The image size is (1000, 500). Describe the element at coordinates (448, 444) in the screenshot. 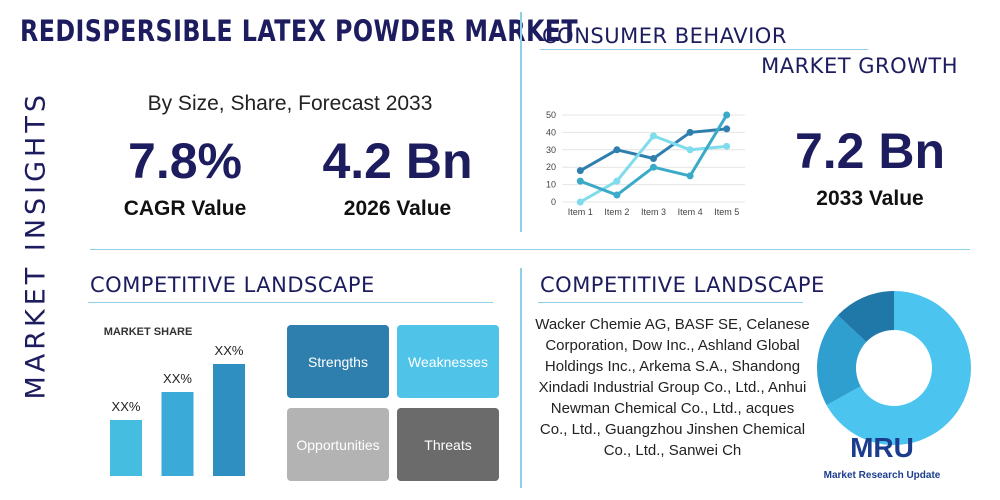

I see `swot-tile: Threats` at that location.